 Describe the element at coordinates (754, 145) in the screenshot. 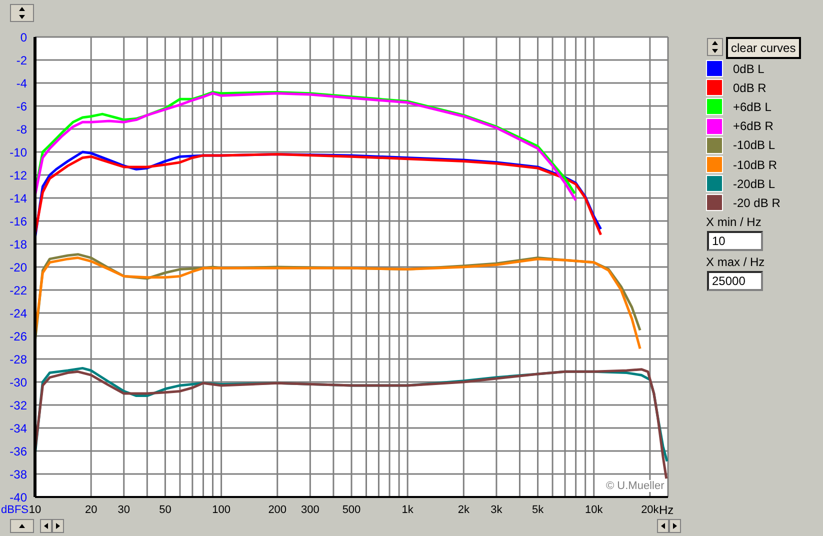

I see `legend-label: -10dB L` at that location.